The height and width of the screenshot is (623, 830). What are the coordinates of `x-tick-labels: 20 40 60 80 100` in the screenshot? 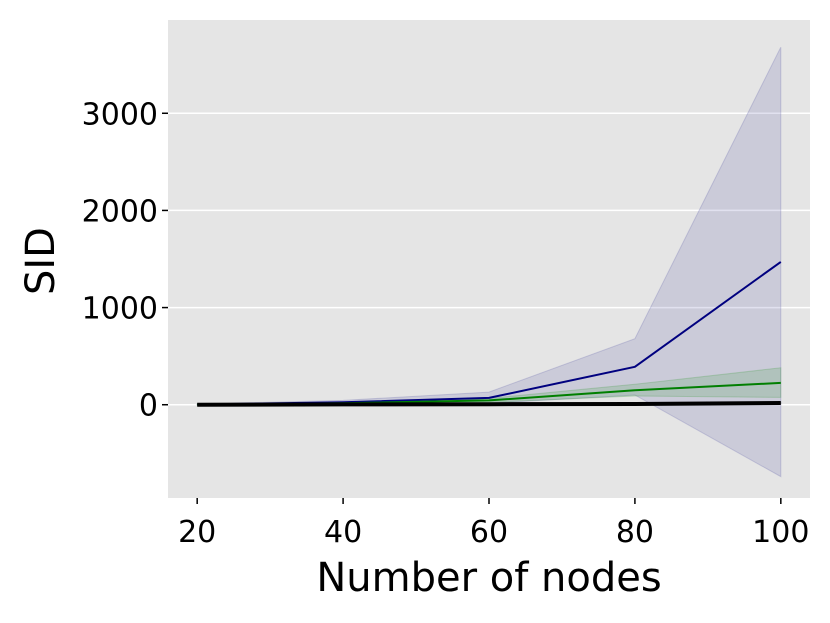 It's located at (493, 524).